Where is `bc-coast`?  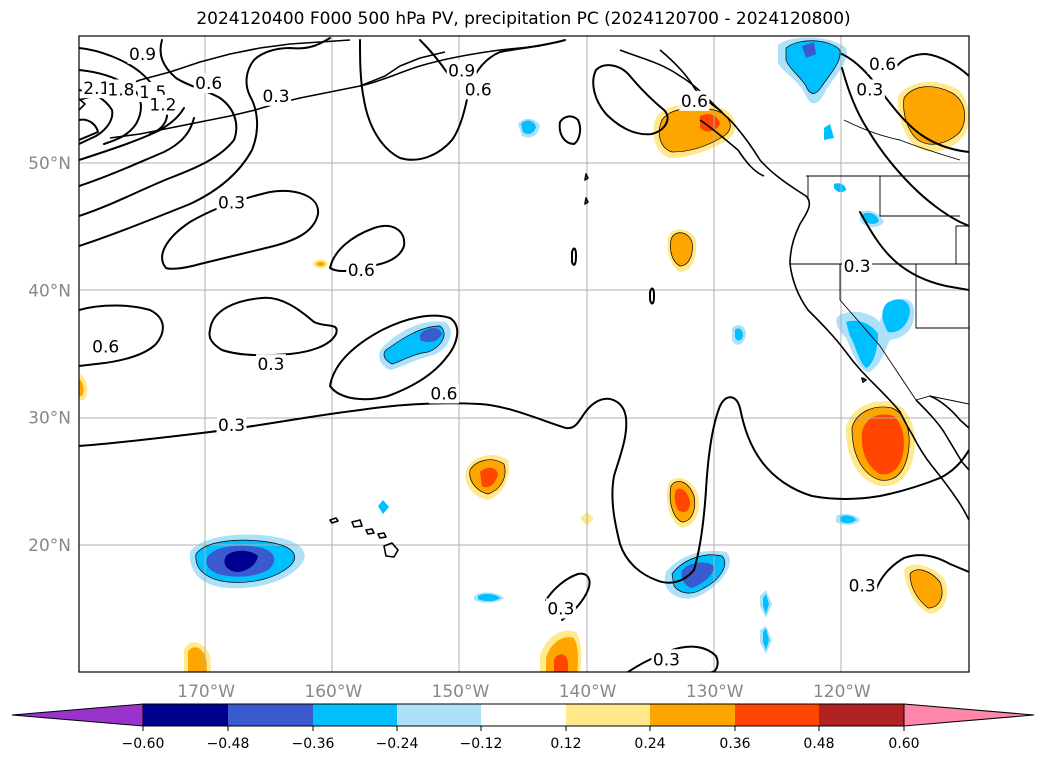
bc-coast is located at coordinates (715, 157).